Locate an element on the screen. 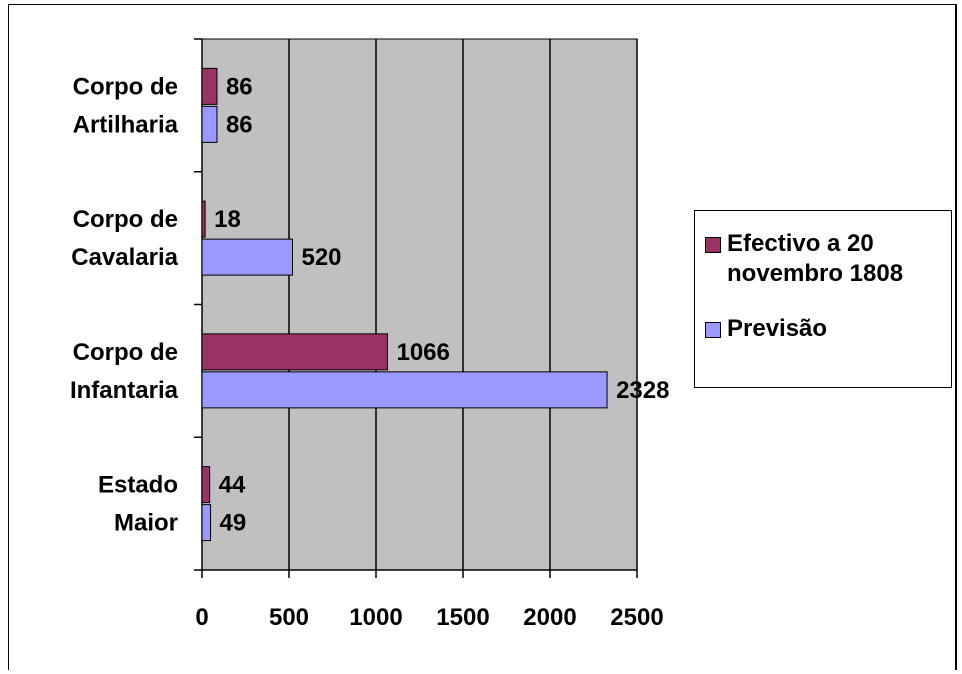 Image resolution: width=962 pixels, height=674 pixels. x-tick-label: 500 is located at coordinates (289, 617).